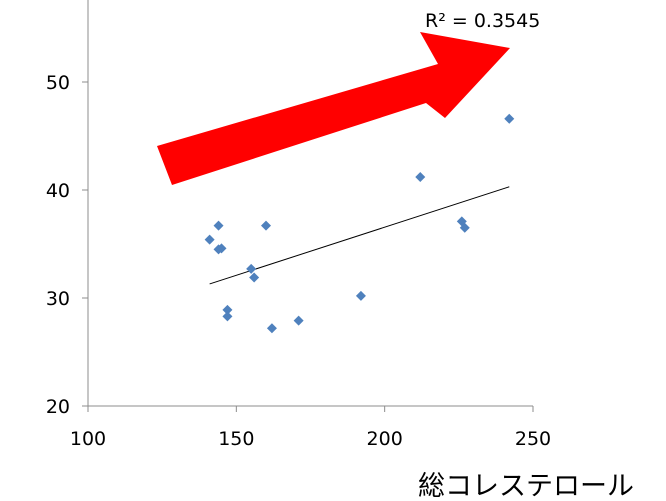  I want to click on y-tick-label: 20, so click(58, 407).